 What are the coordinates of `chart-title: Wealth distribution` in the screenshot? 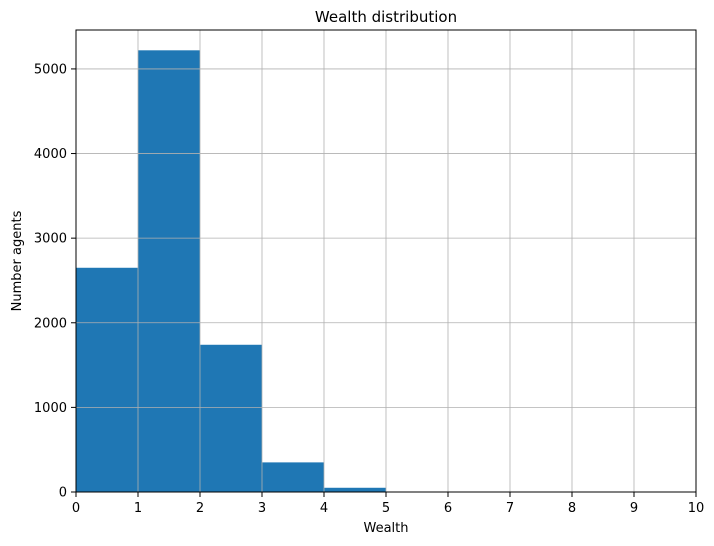 It's located at (386, 17).